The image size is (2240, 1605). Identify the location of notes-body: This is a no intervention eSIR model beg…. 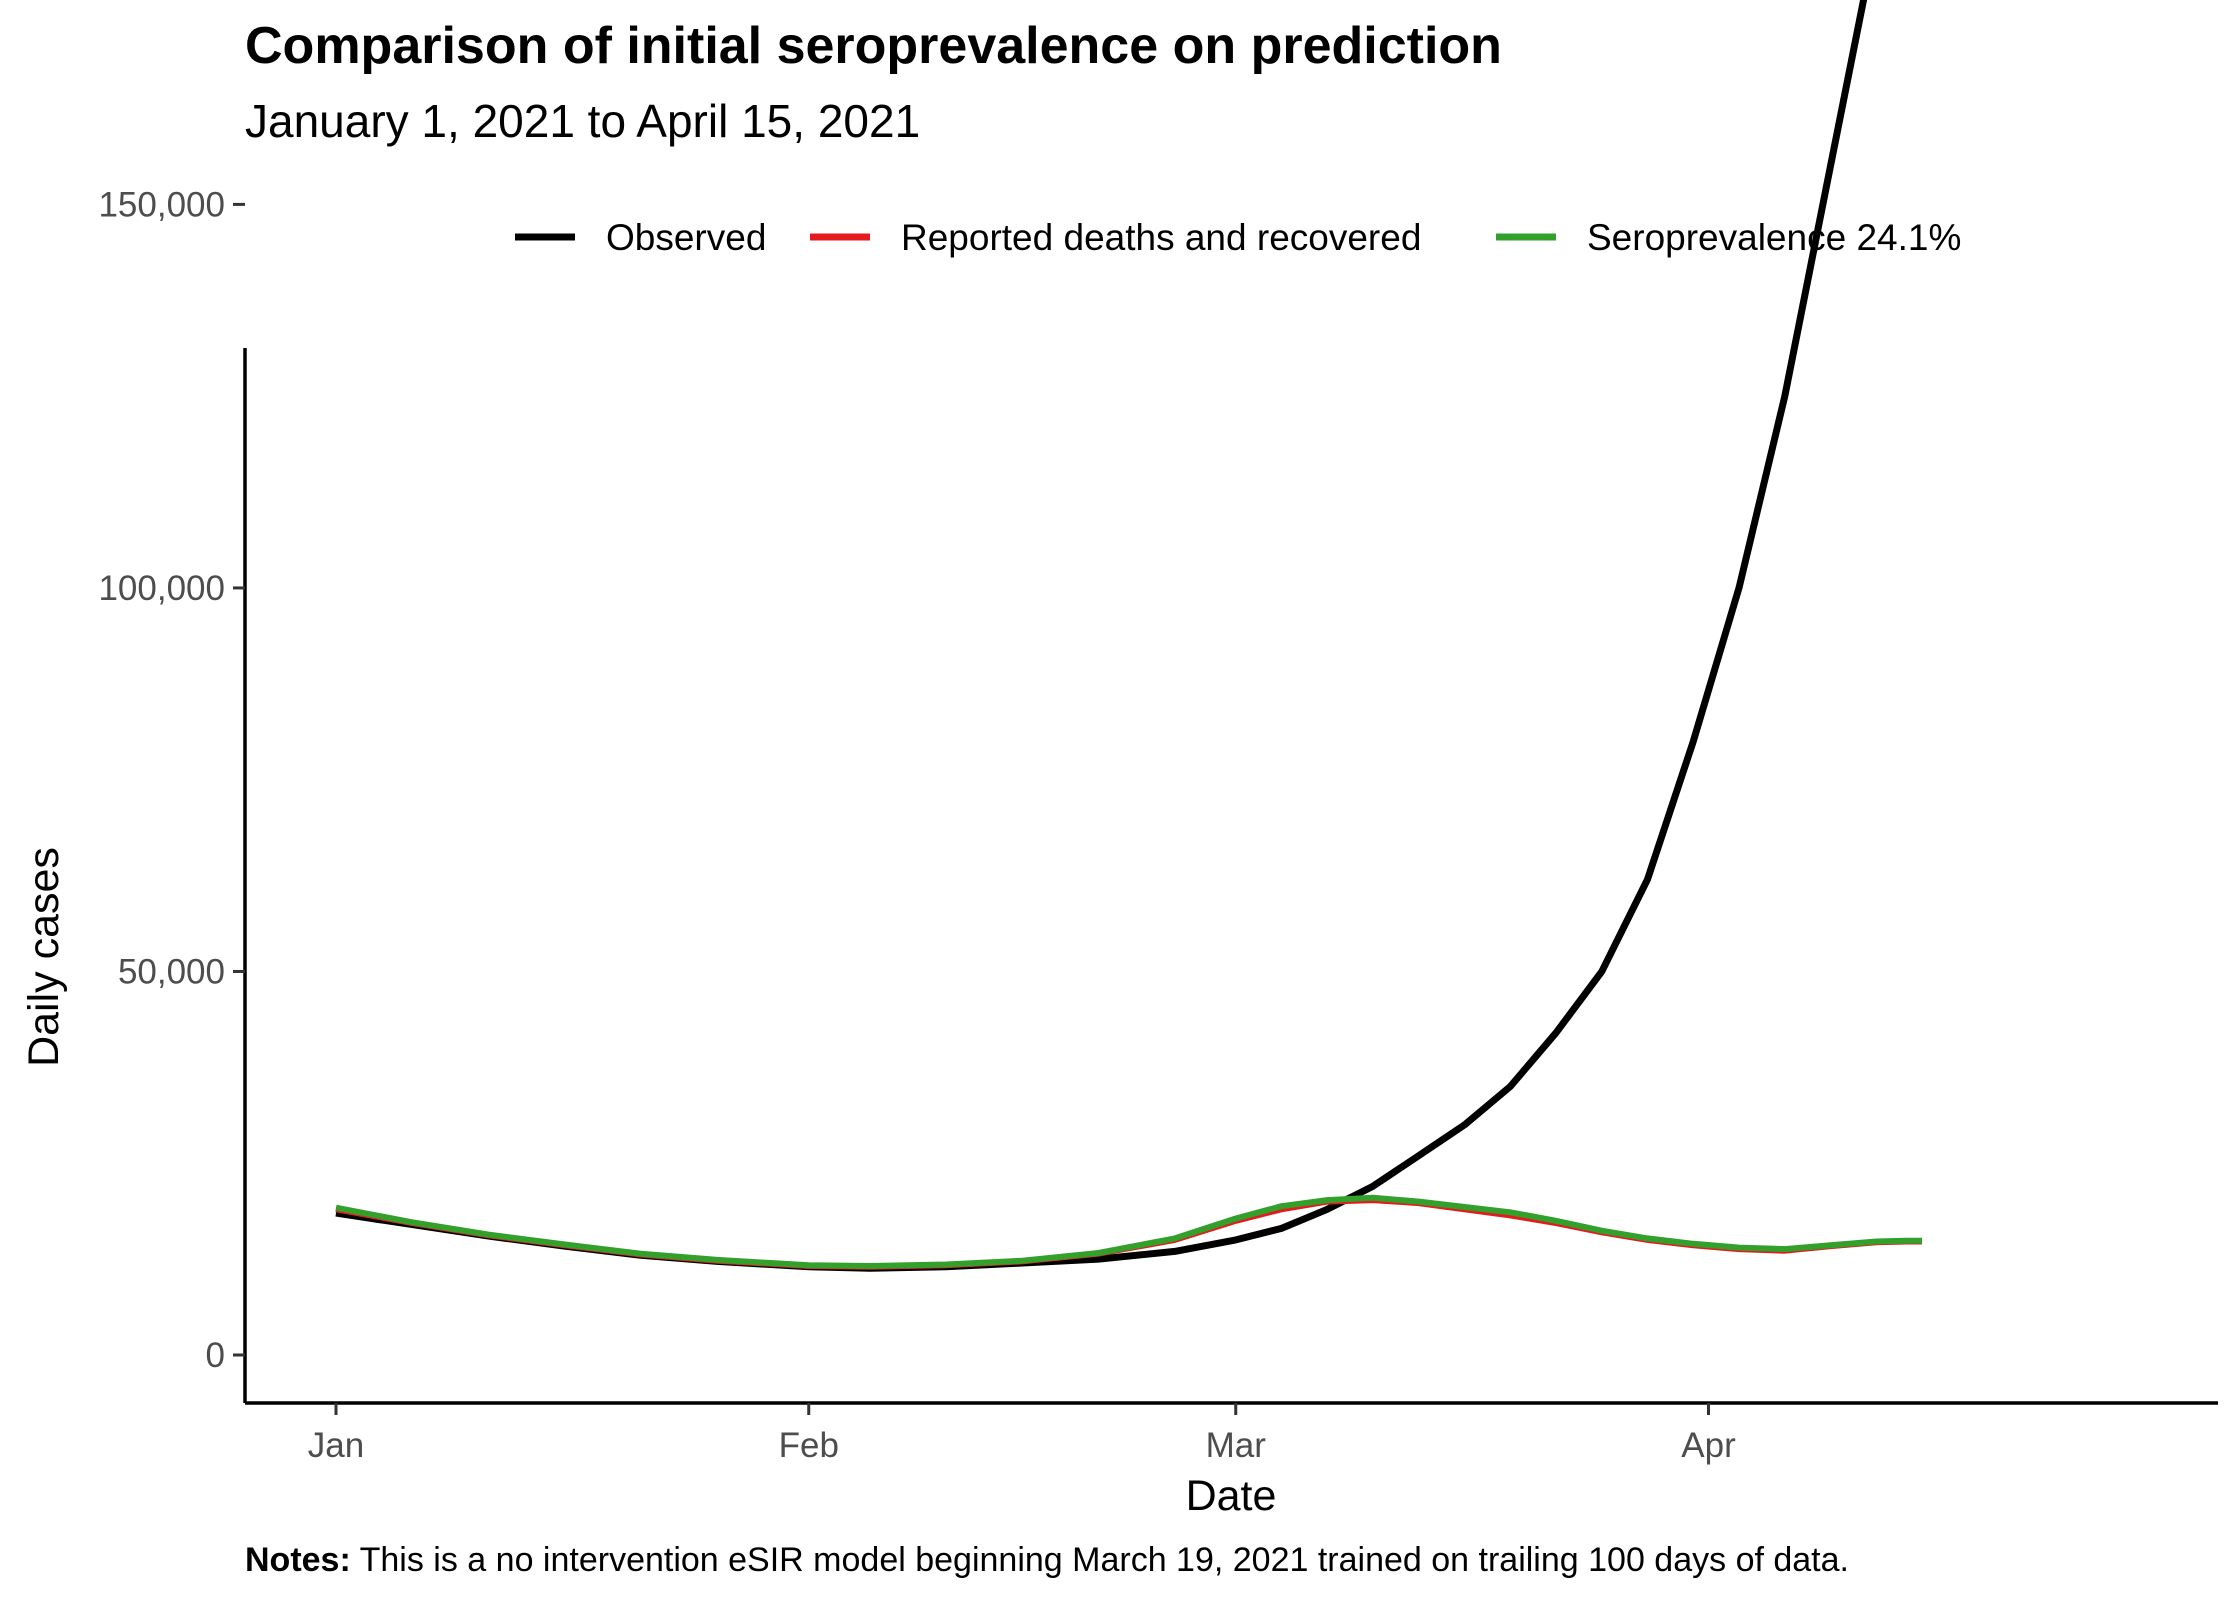
(1100, 1560).